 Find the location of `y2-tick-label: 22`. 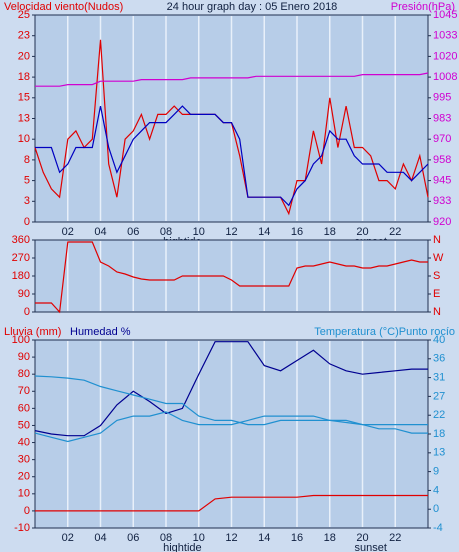

y2-tick-label: 22 is located at coordinates (439, 415).